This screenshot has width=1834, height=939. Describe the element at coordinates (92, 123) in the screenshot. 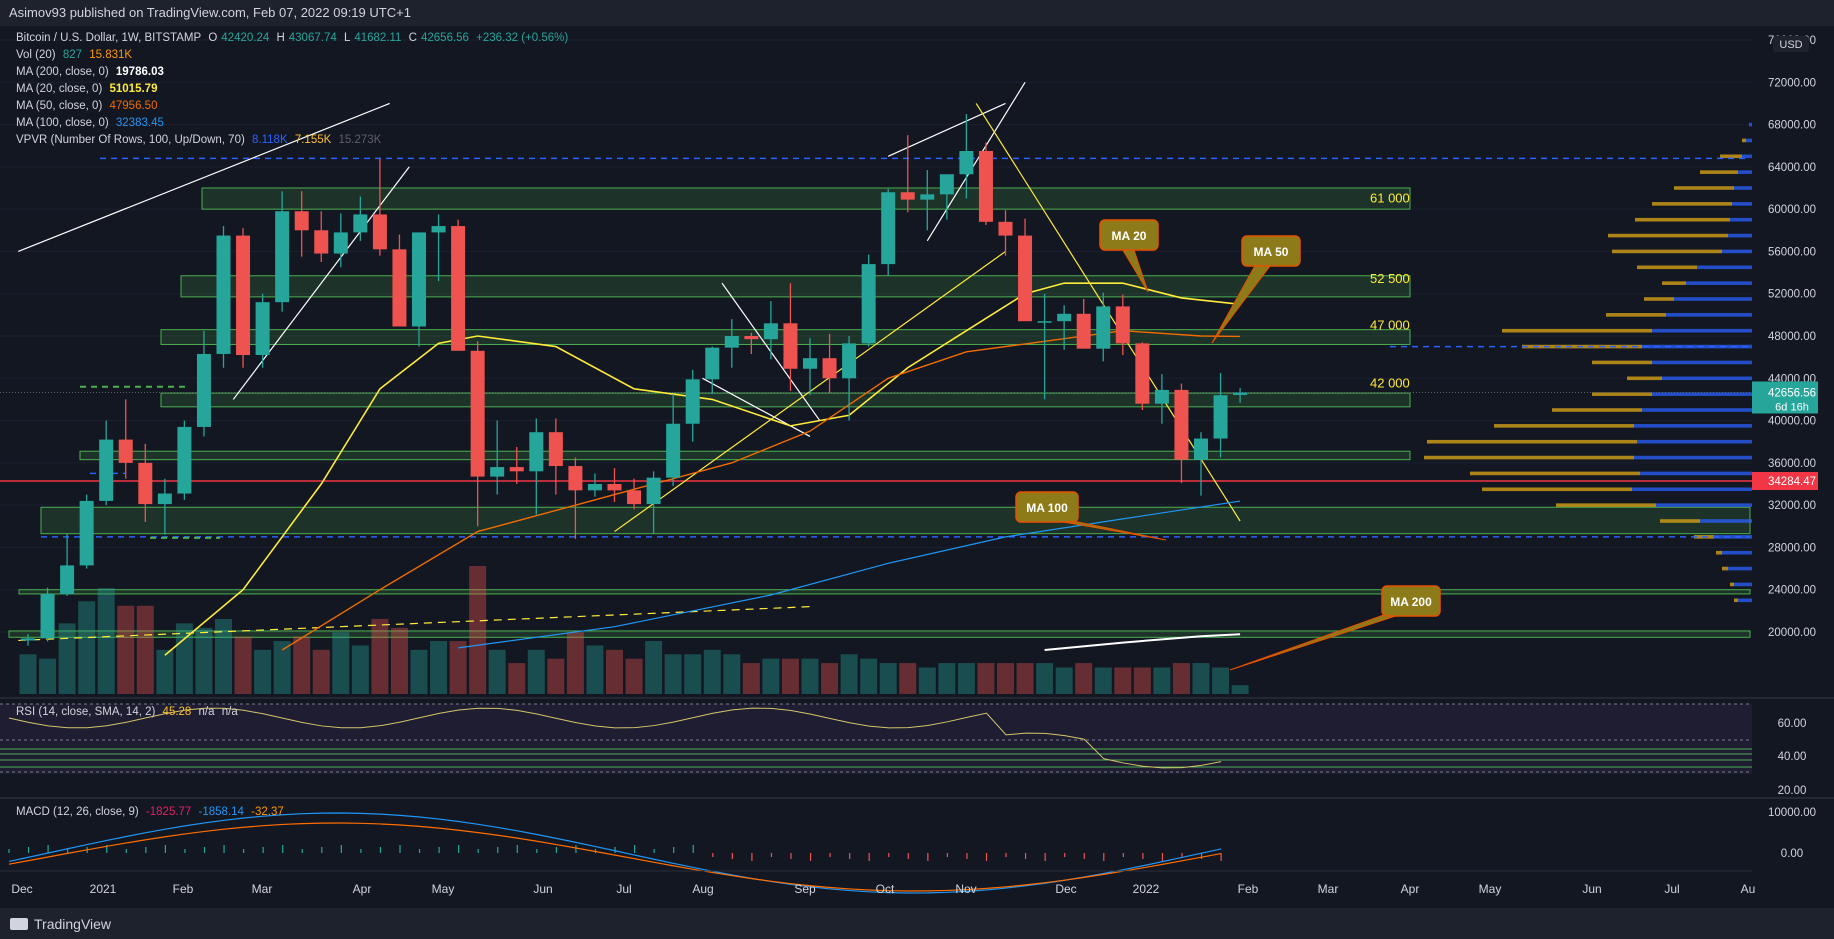

I see `ma100-legend: MA (100, close, 0) 32383.45` at that location.